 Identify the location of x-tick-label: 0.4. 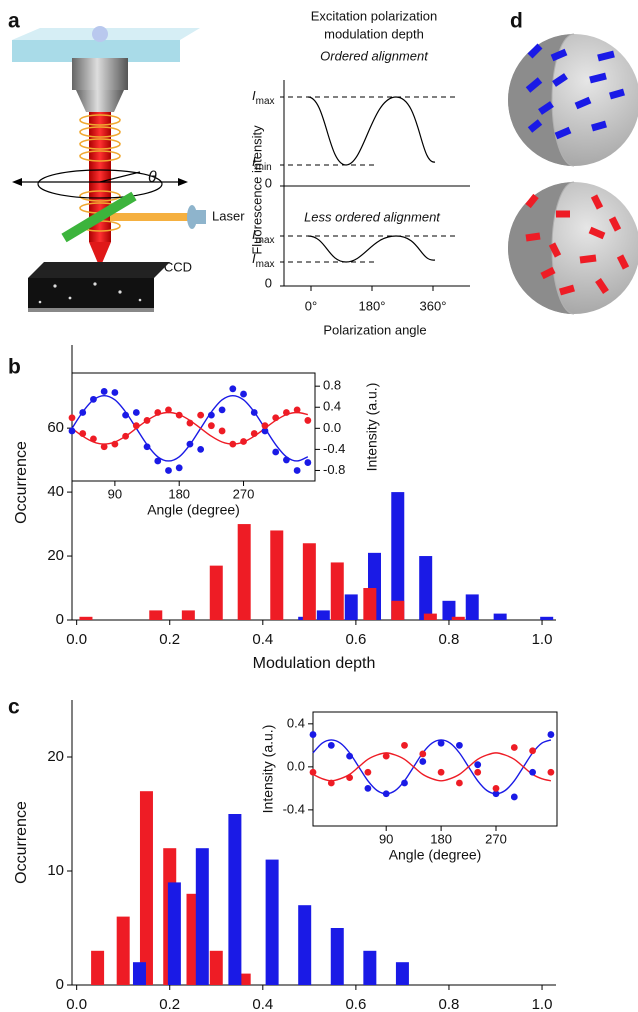
(262, 639).